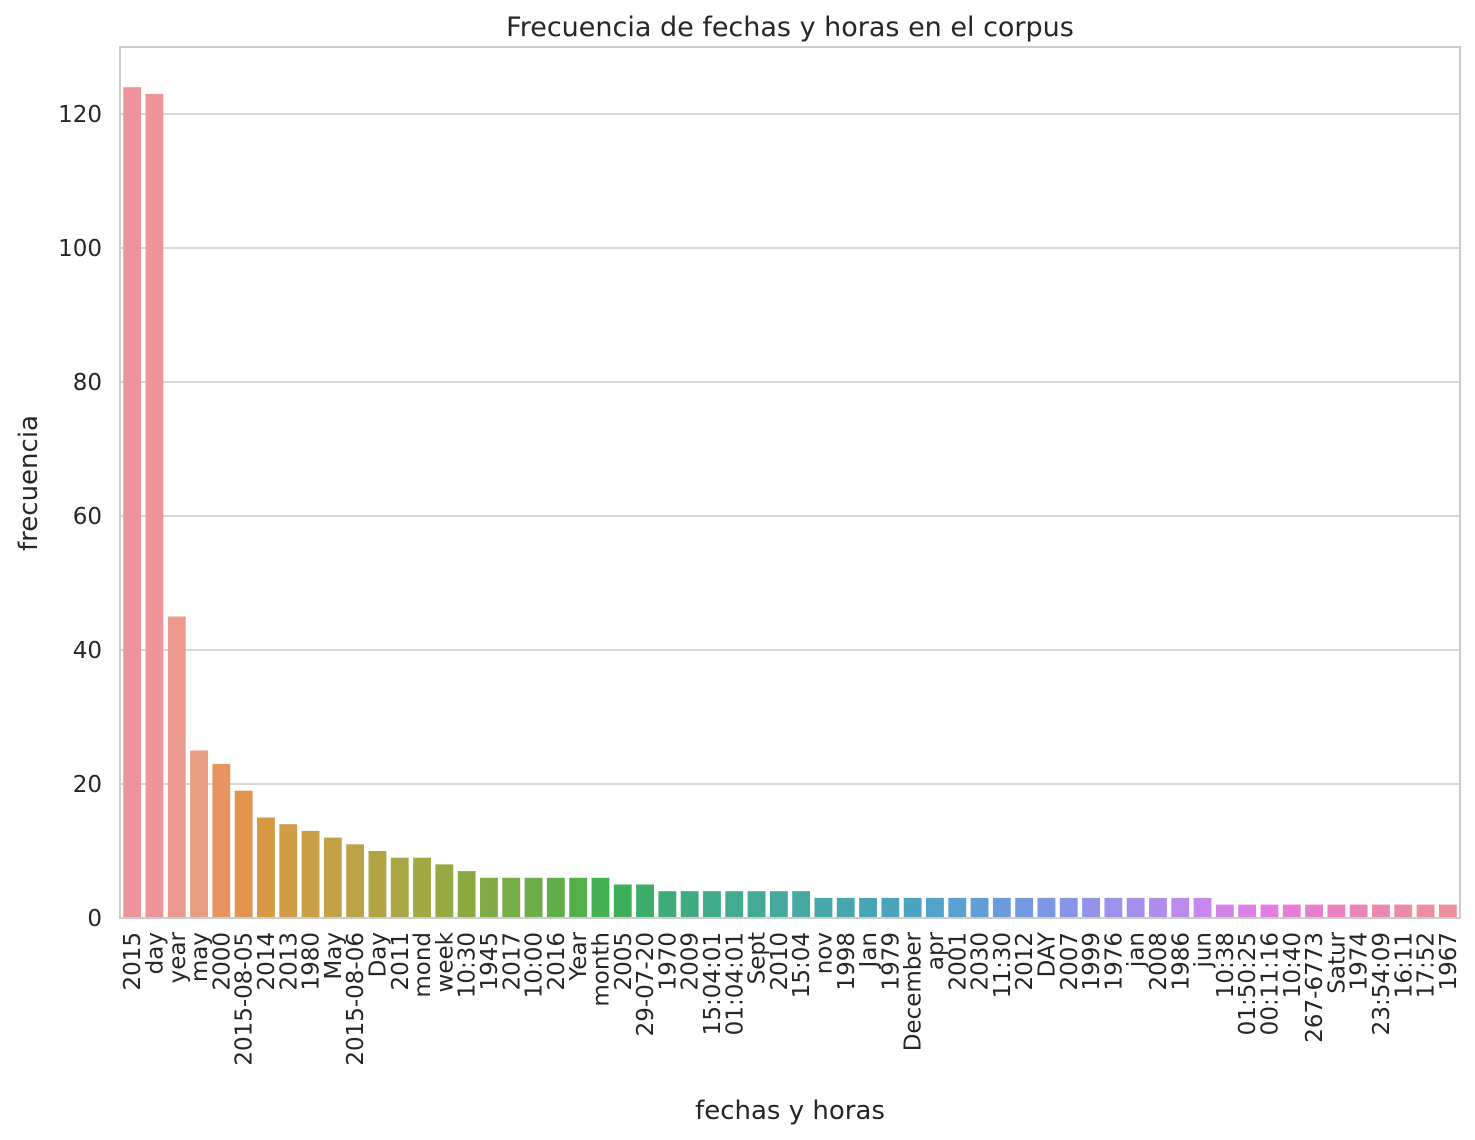 The height and width of the screenshot is (1140, 1475). What do you see at coordinates (958, 961) in the screenshot?
I see `x-tick-label: 2001` at bounding box center [958, 961].